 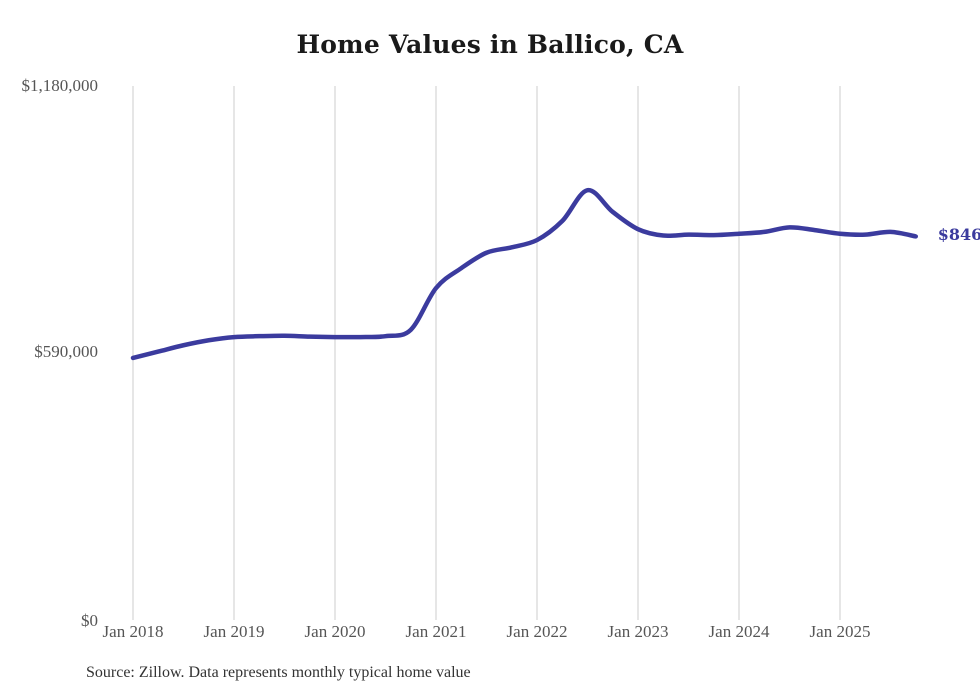 What do you see at coordinates (638, 631) in the screenshot?
I see `x-axis-tick-label-jan-2023: Jan 2023` at bounding box center [638, 631].